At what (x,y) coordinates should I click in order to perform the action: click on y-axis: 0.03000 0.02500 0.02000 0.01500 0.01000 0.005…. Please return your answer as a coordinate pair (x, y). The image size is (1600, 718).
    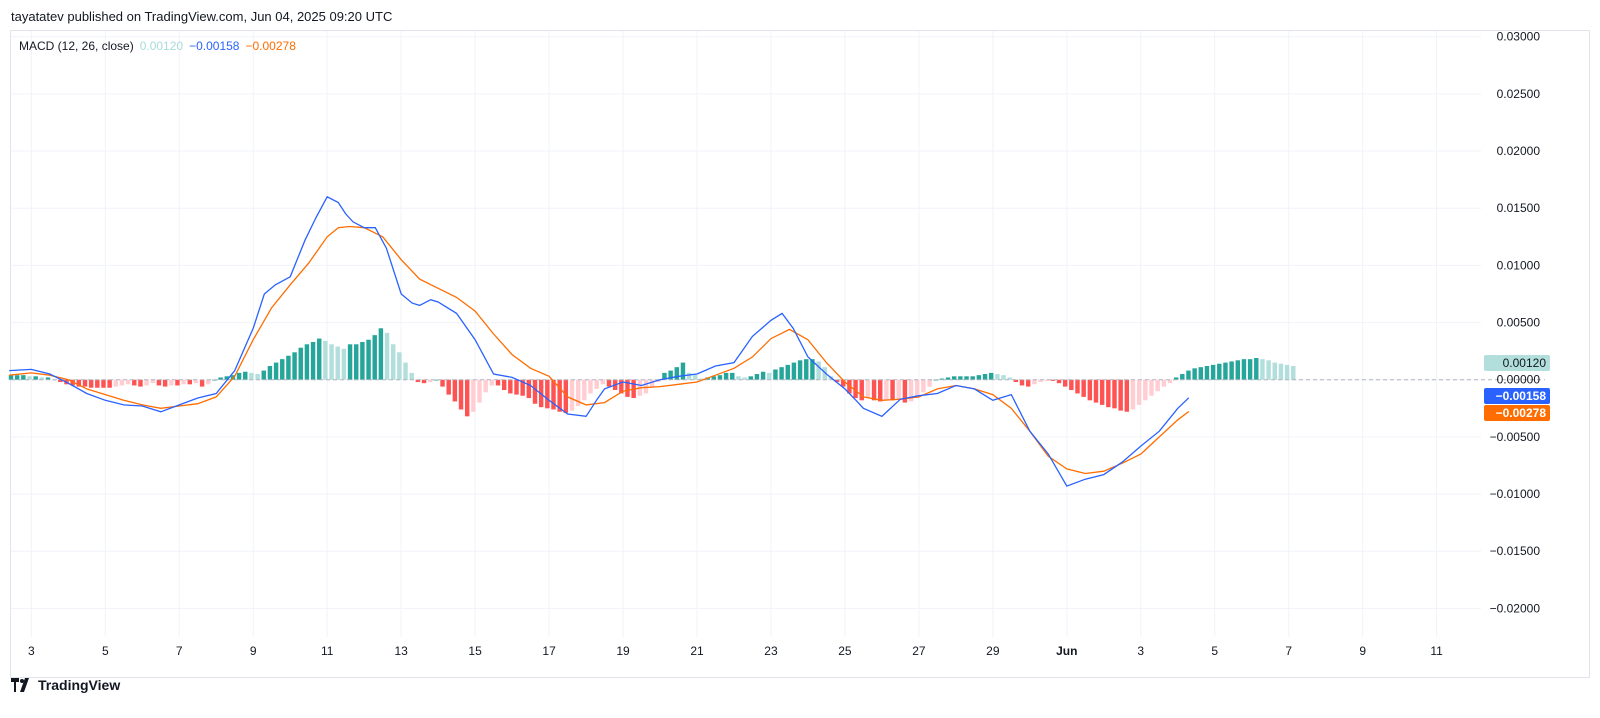
    Looking at the image, I should click on (1515, 323).